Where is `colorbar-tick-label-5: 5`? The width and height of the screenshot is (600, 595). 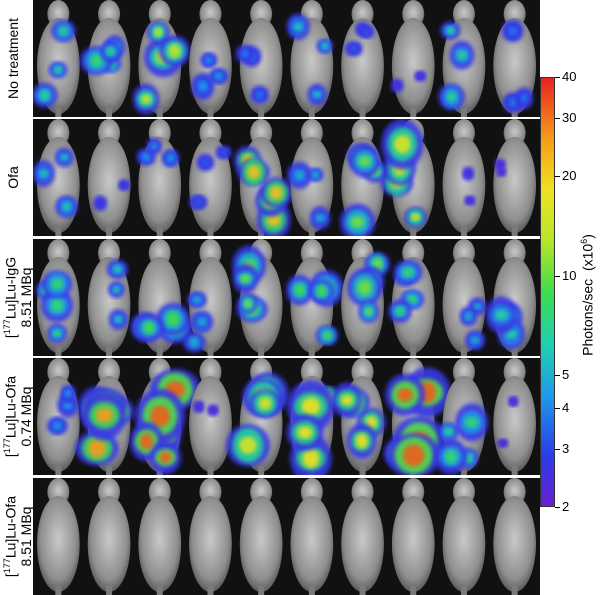 colorbar-tick-label-5: 5 is located at coordinates (566, 374).